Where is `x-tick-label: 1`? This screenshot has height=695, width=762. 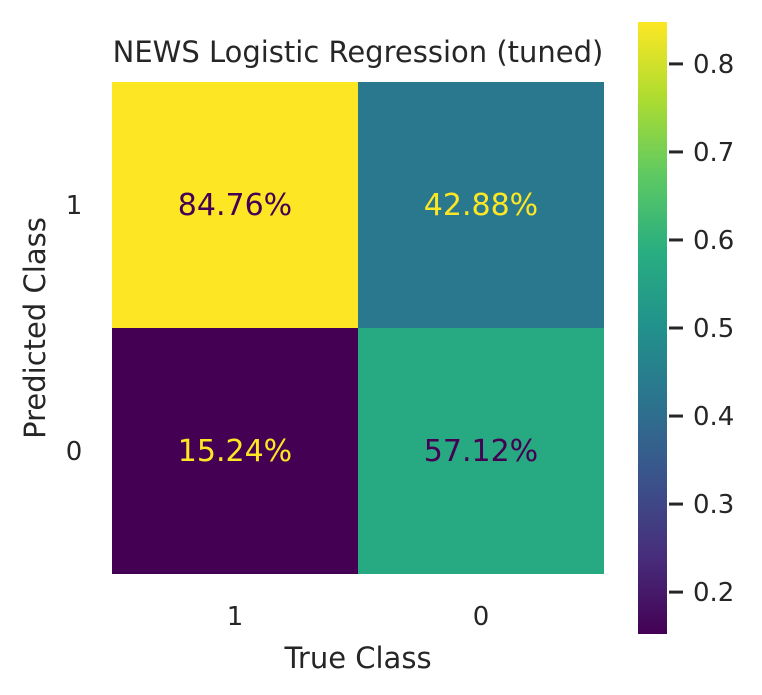
x-tick-label: 1 is located at coordinates (235, 617).